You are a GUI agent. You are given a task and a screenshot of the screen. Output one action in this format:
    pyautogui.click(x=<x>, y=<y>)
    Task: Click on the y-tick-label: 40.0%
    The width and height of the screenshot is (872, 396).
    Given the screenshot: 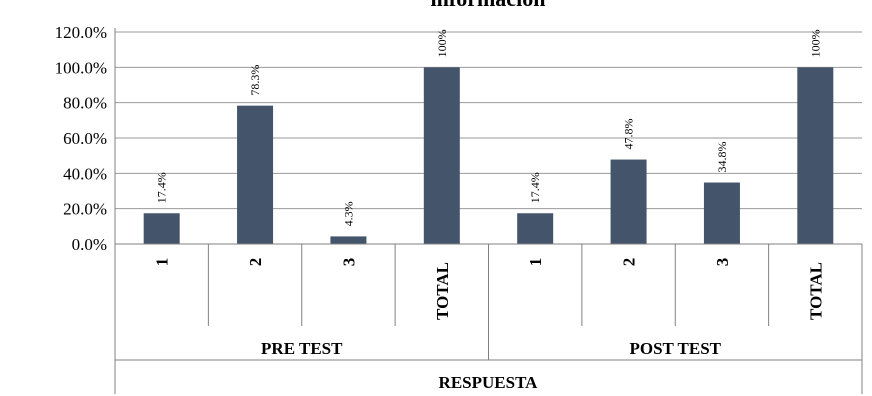 What is the action you would take?
    pyautogui.click(x=85, y=173)
    